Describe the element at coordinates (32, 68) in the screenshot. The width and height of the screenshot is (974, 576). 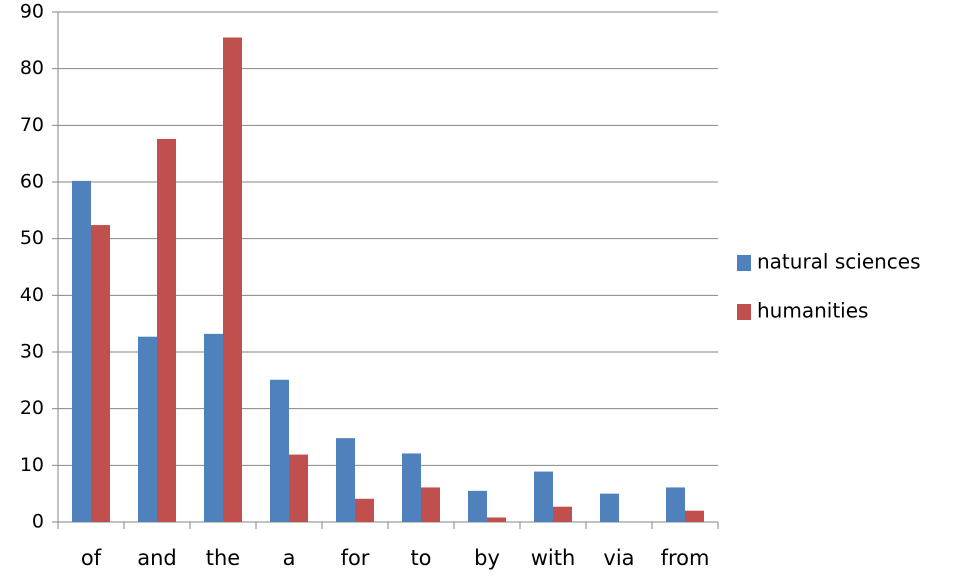
I see `y-tick-label: 80` at that location.